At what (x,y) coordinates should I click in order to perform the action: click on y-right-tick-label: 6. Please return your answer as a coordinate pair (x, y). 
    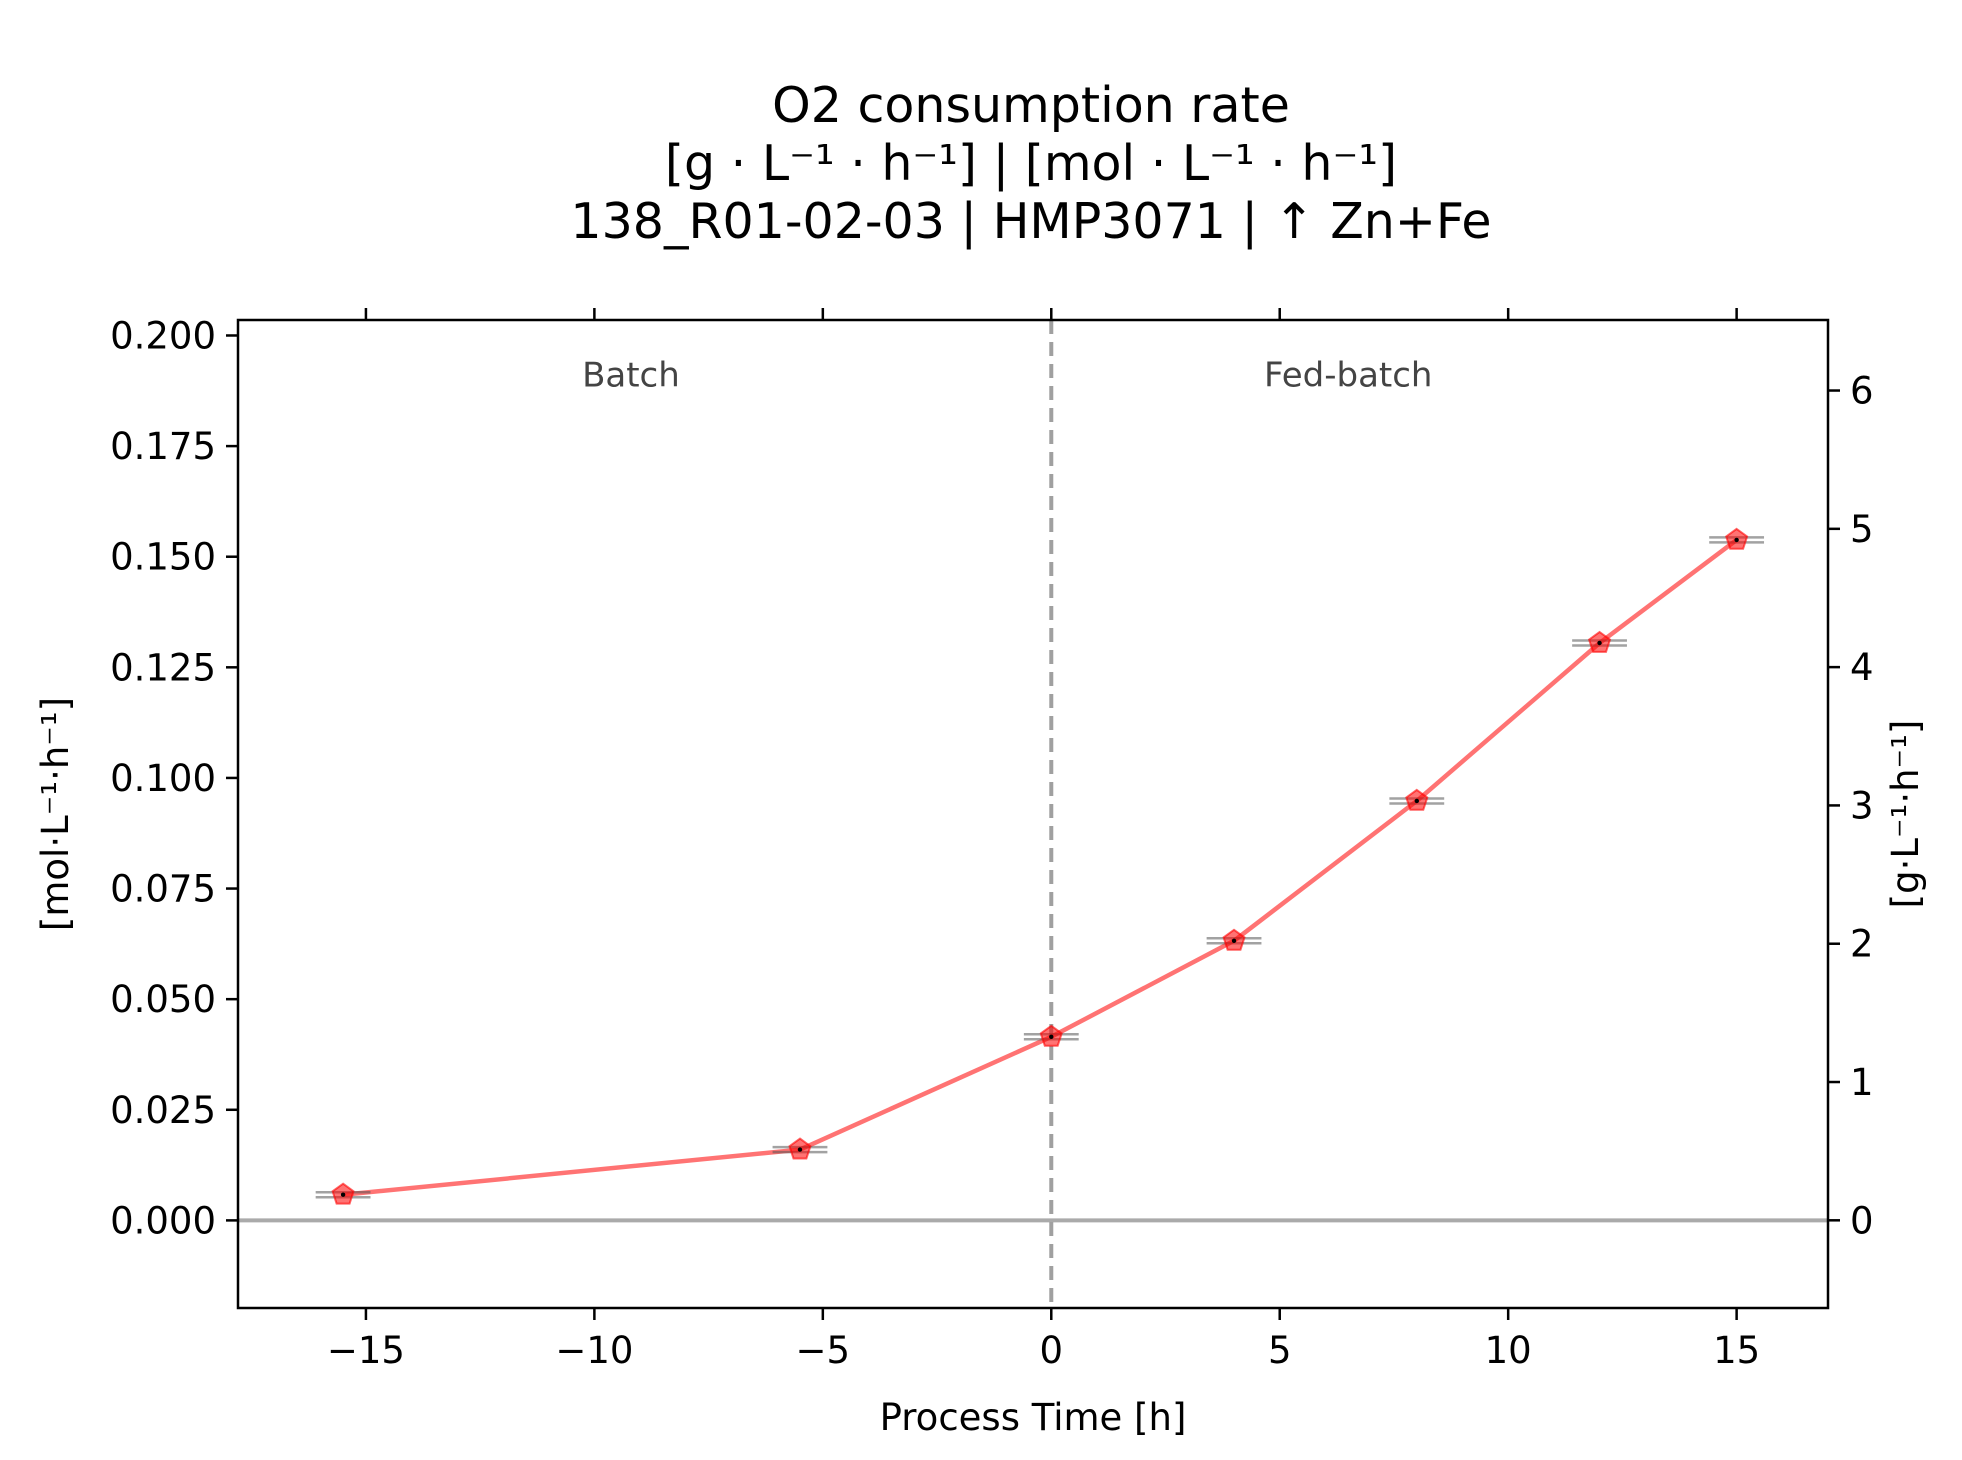
    Looking at the image, I should click on (1862, 391).